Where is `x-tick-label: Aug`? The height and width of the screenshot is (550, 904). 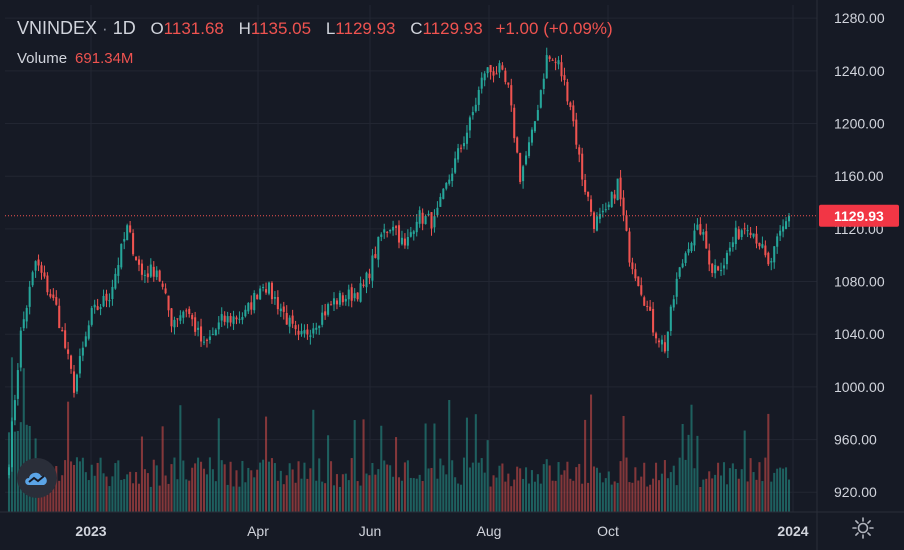
x-tick-label: Aug is located at coordinates (489, 531).